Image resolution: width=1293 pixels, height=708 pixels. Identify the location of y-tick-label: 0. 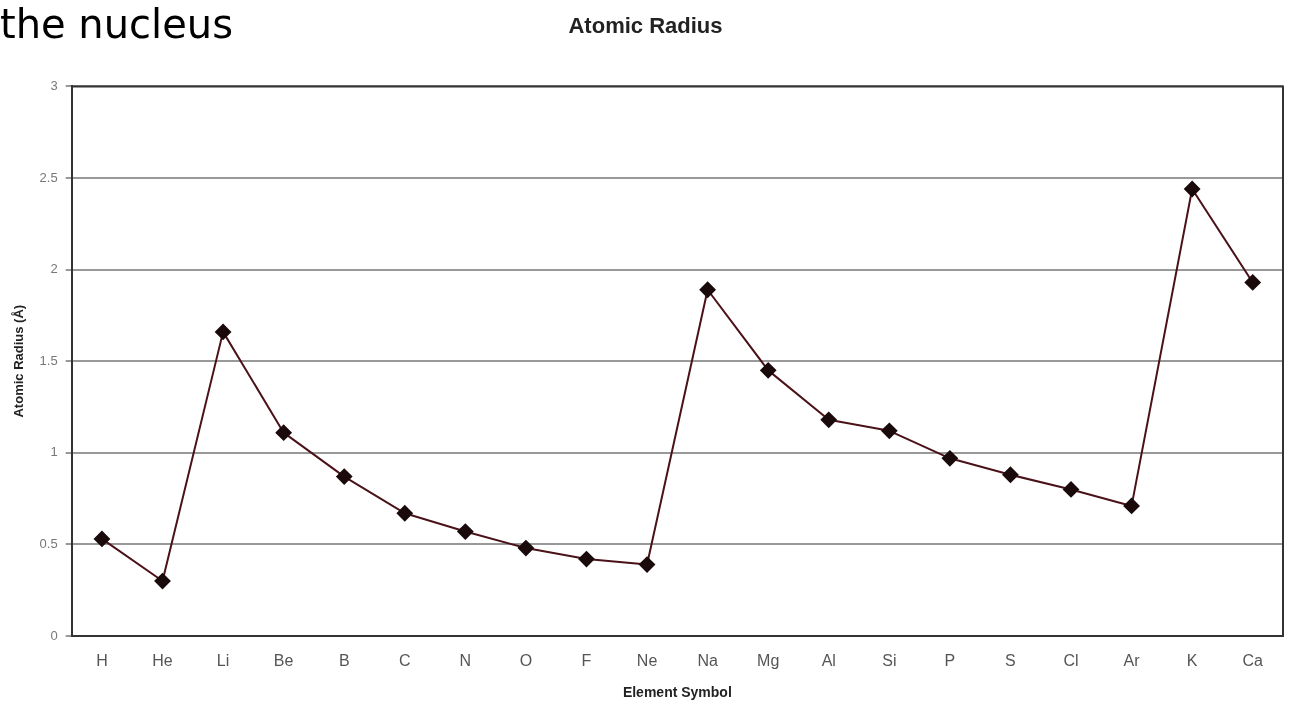
(54, 635).